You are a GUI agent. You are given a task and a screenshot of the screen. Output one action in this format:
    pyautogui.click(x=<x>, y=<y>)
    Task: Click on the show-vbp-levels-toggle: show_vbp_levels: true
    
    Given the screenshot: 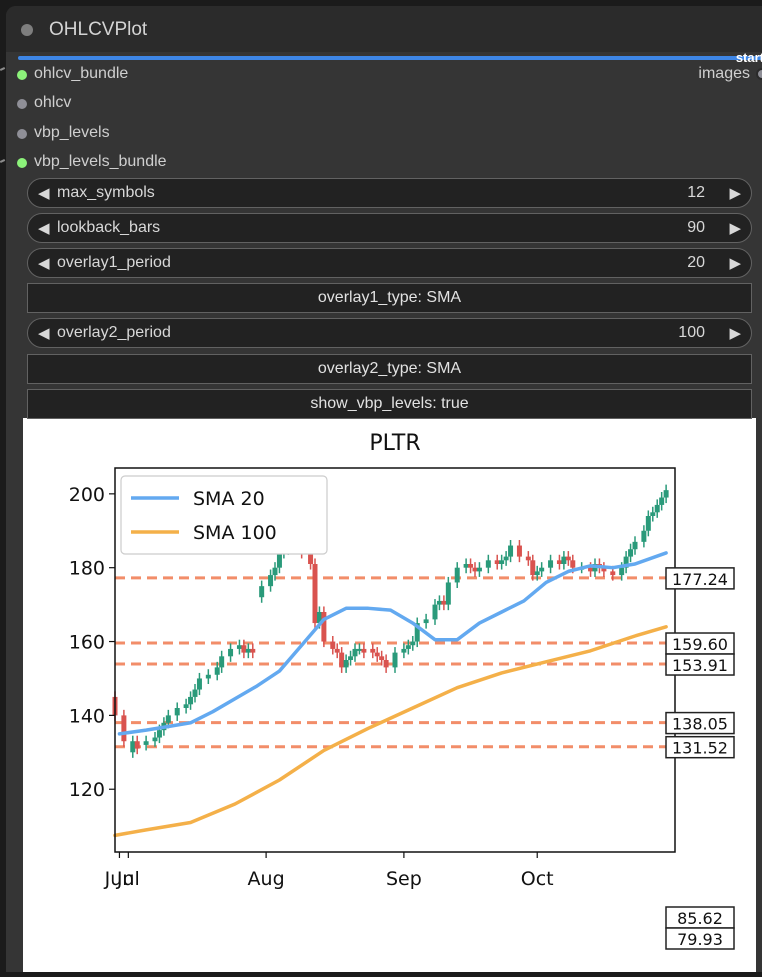 What is the action you would take?
    pyautogui.click(x=389, y=404)
    